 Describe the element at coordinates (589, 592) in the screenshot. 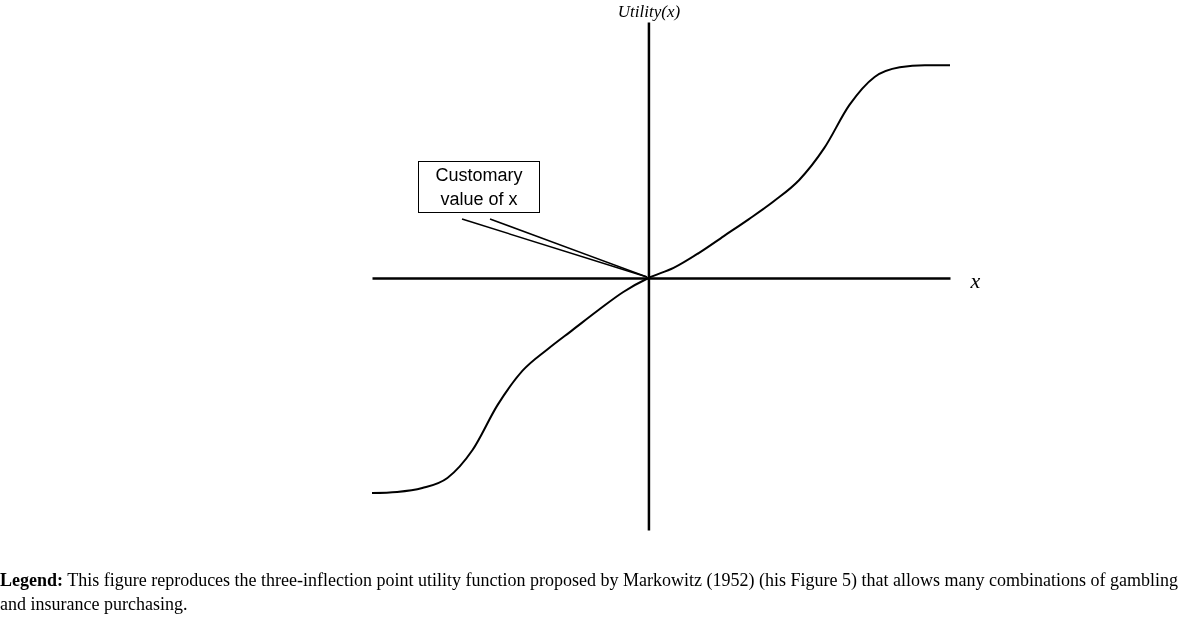

I see `text: Legend: This figure reproduces the three-inflection point utility function proposed by Markowitz (1952) (his Figure 5) that allows many combinations of gambling and insurance purchasing.` at that location.